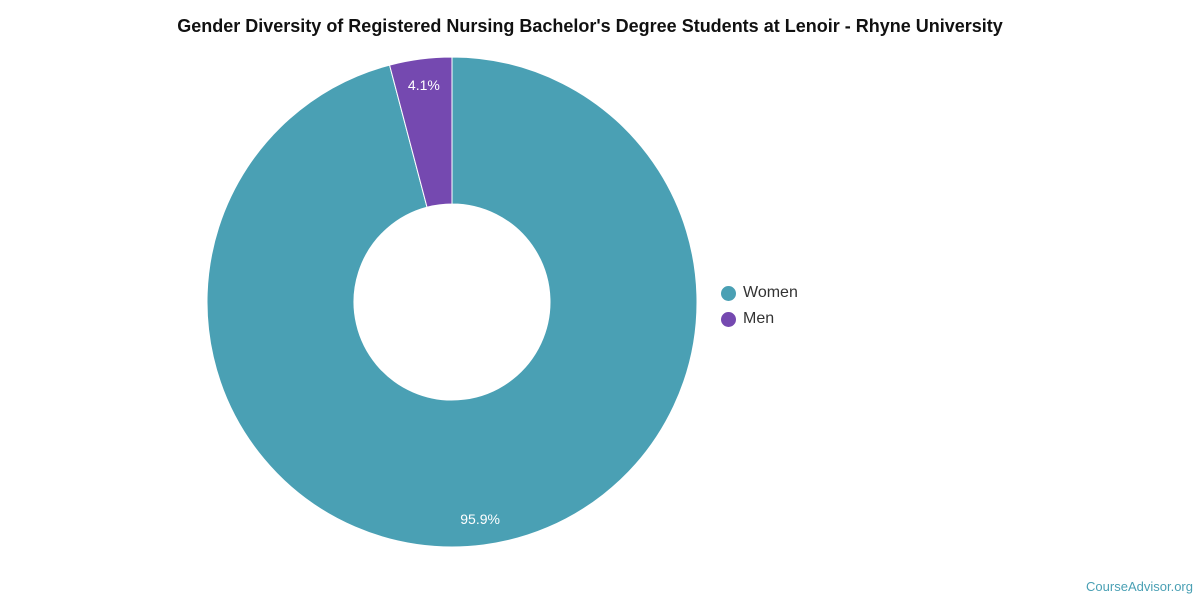 This screenshot has width=1200, height=600. Describe the element at coordinates (420, 132) in the screenshot. I see `donut-slice-men` at that location.